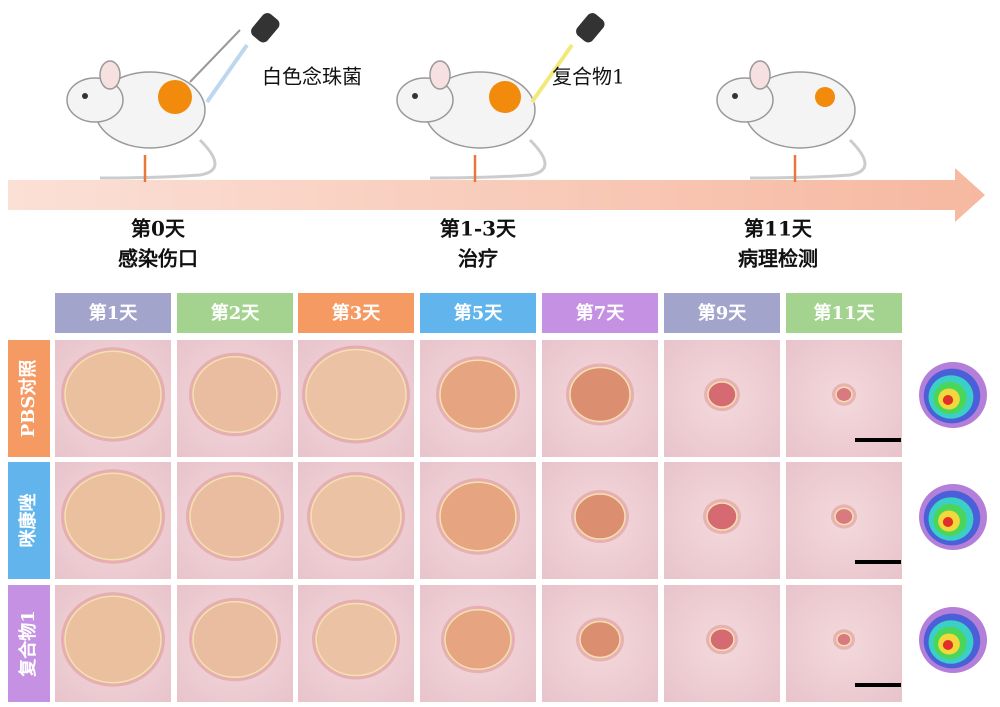  I want to click on mice, so click(466, 121).